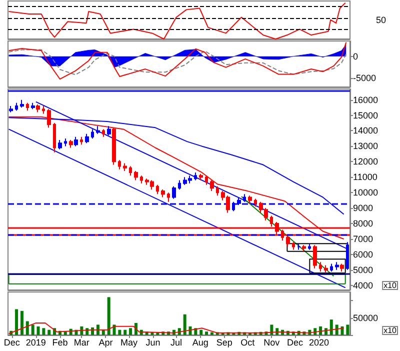 The image size is (400, 351). Describe the element at coordinates (200, 343) in the screenshot. I see `x-tick-label: Aug` at that location.